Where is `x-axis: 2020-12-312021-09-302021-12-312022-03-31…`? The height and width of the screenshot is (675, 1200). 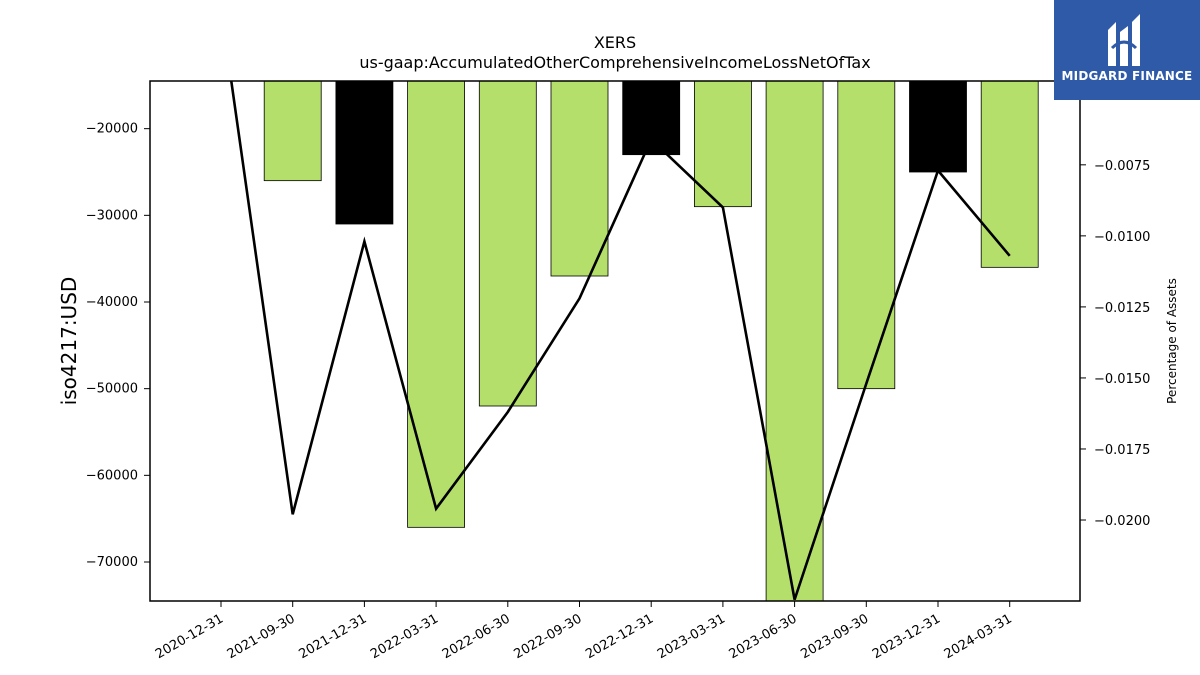 x-axis: 2020-12-312021-09-302021-12-312022-03-31… is located at coordinates (584, 631).